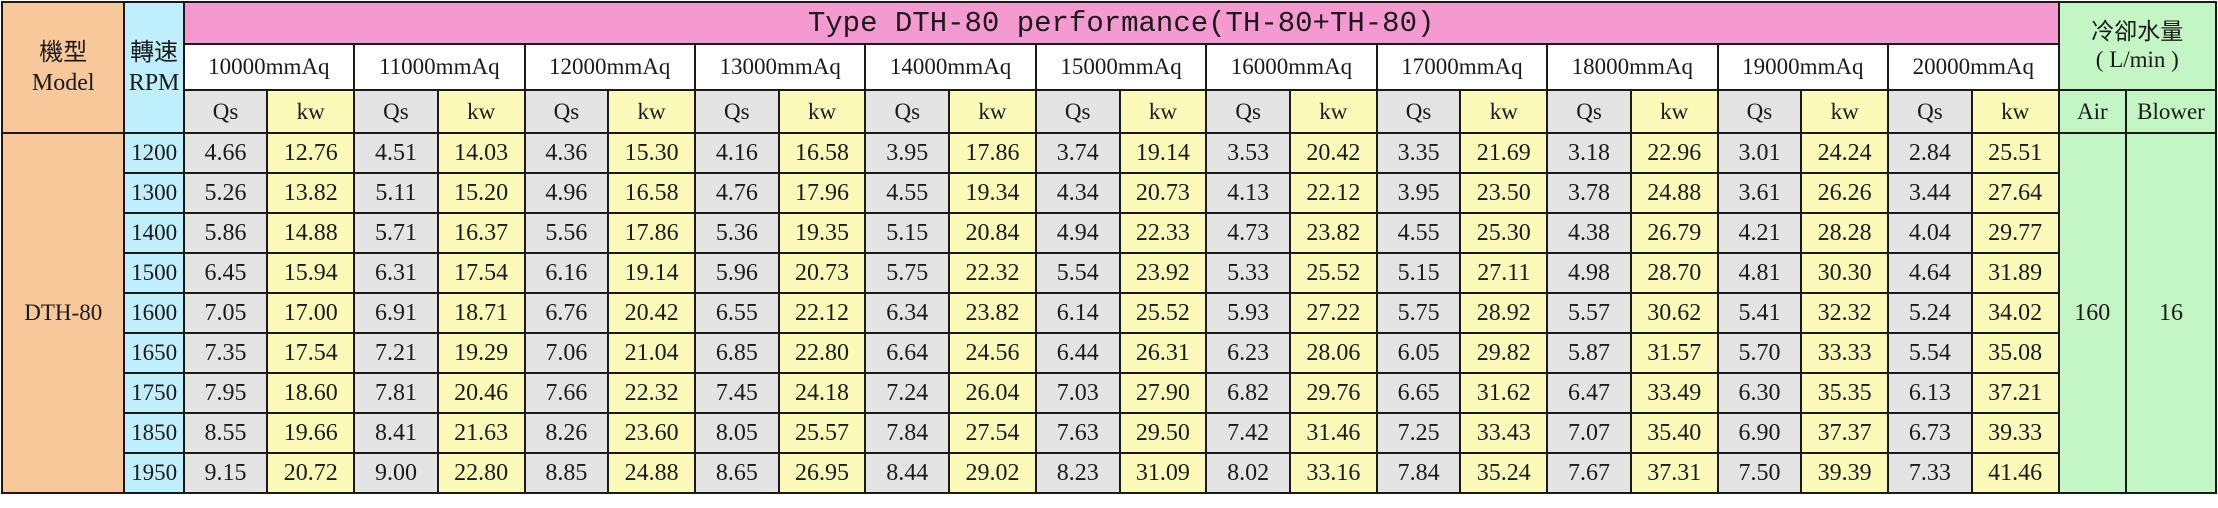  I want to click on qs-value: 5.71, so click(396, 233).